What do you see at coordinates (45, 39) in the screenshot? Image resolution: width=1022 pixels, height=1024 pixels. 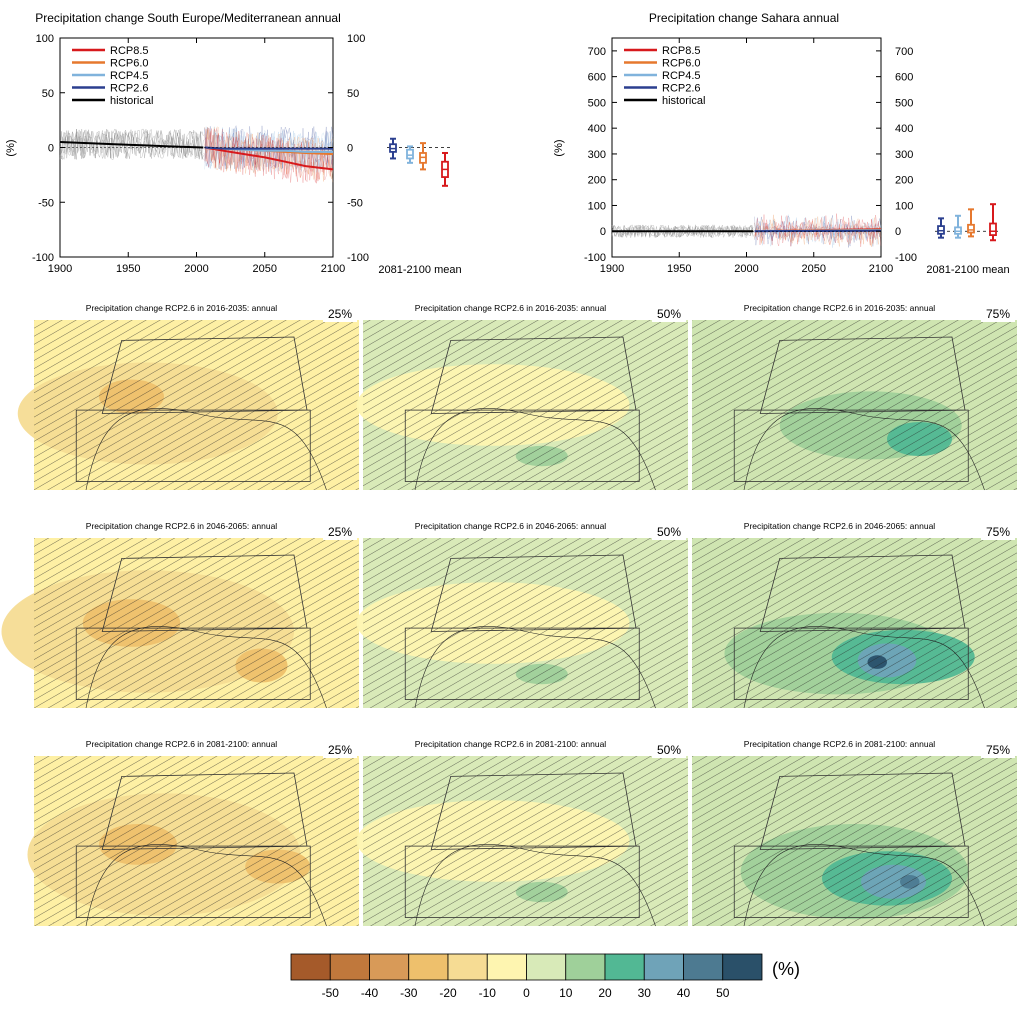 I see `y-tick-label: 100` at bounding box center [45, 39].